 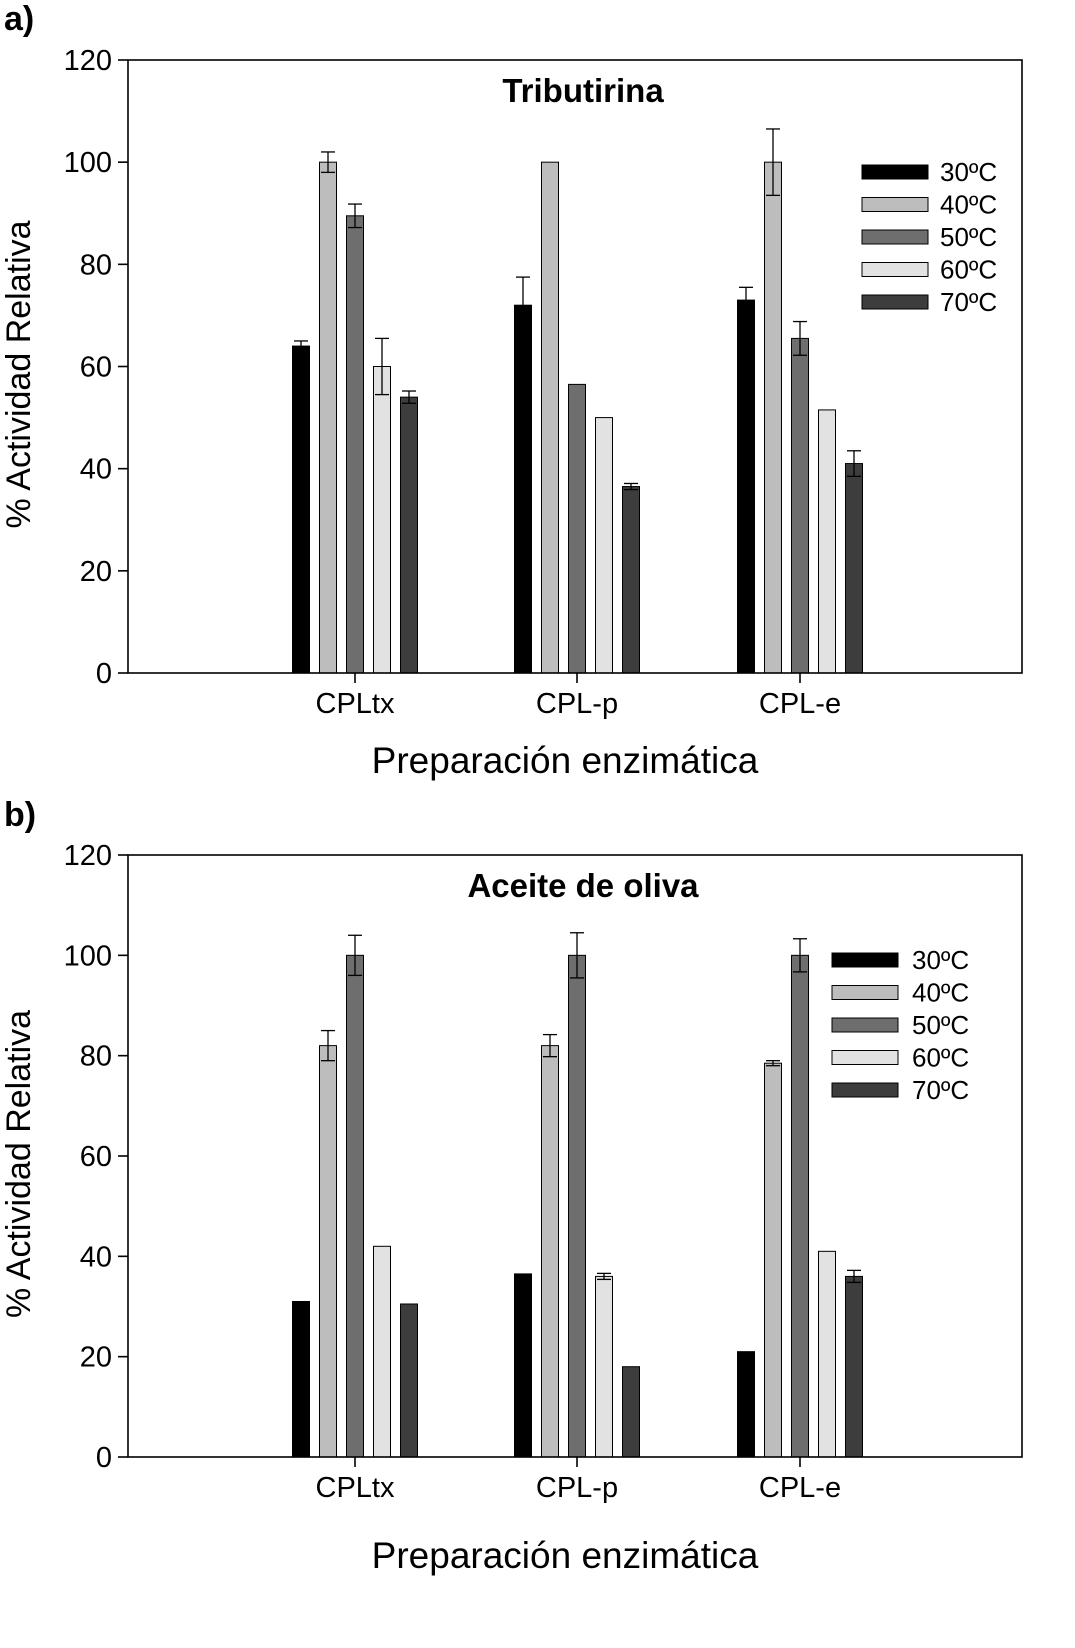 What do you see at coordinates (583, 885) in the screenshot?
I see `chart-title: Aceite de oliva` at bounding box center [583, 885].